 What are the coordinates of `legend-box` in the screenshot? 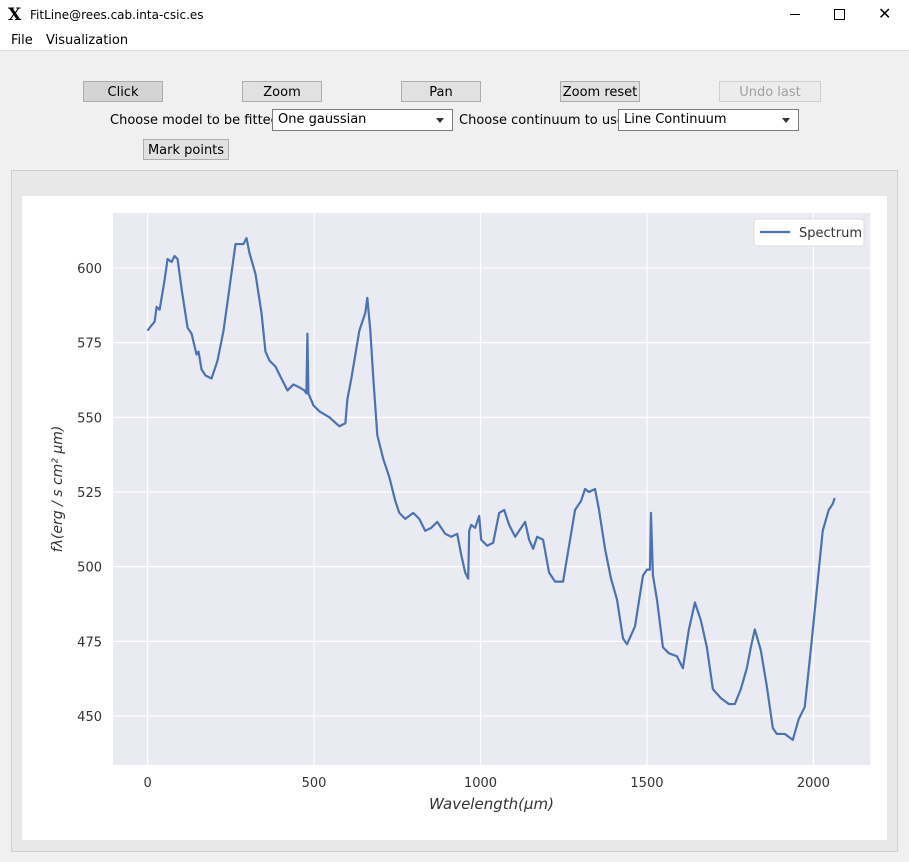 It's located at (809, 232).